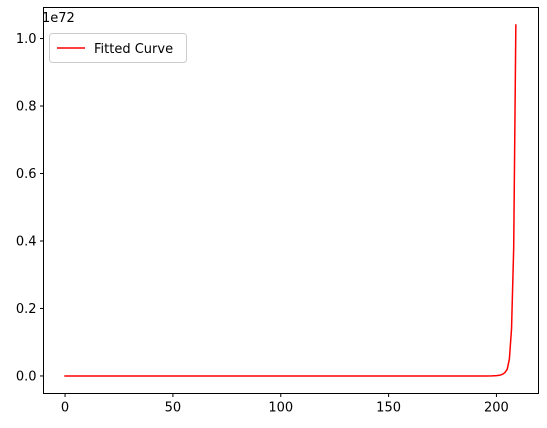 The image size is (547, 428). I want to click on y-tick-label: 0.2, so click(26, 309).